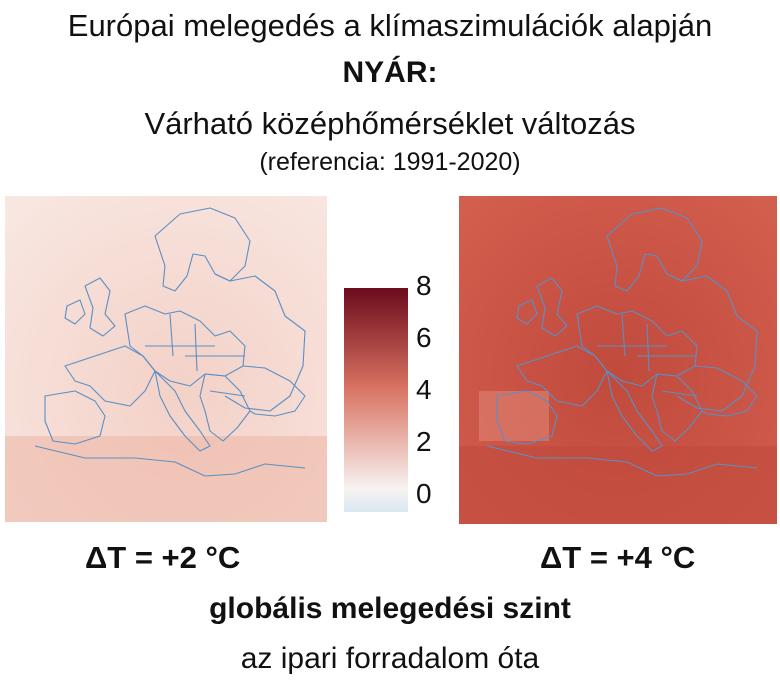 The height and width of the screenshot is (696, 780). What do you see at coordinates (424, 389) in the screenshot?
I see `colorbar-tick-label: 4` at bounding box center [424, 389].